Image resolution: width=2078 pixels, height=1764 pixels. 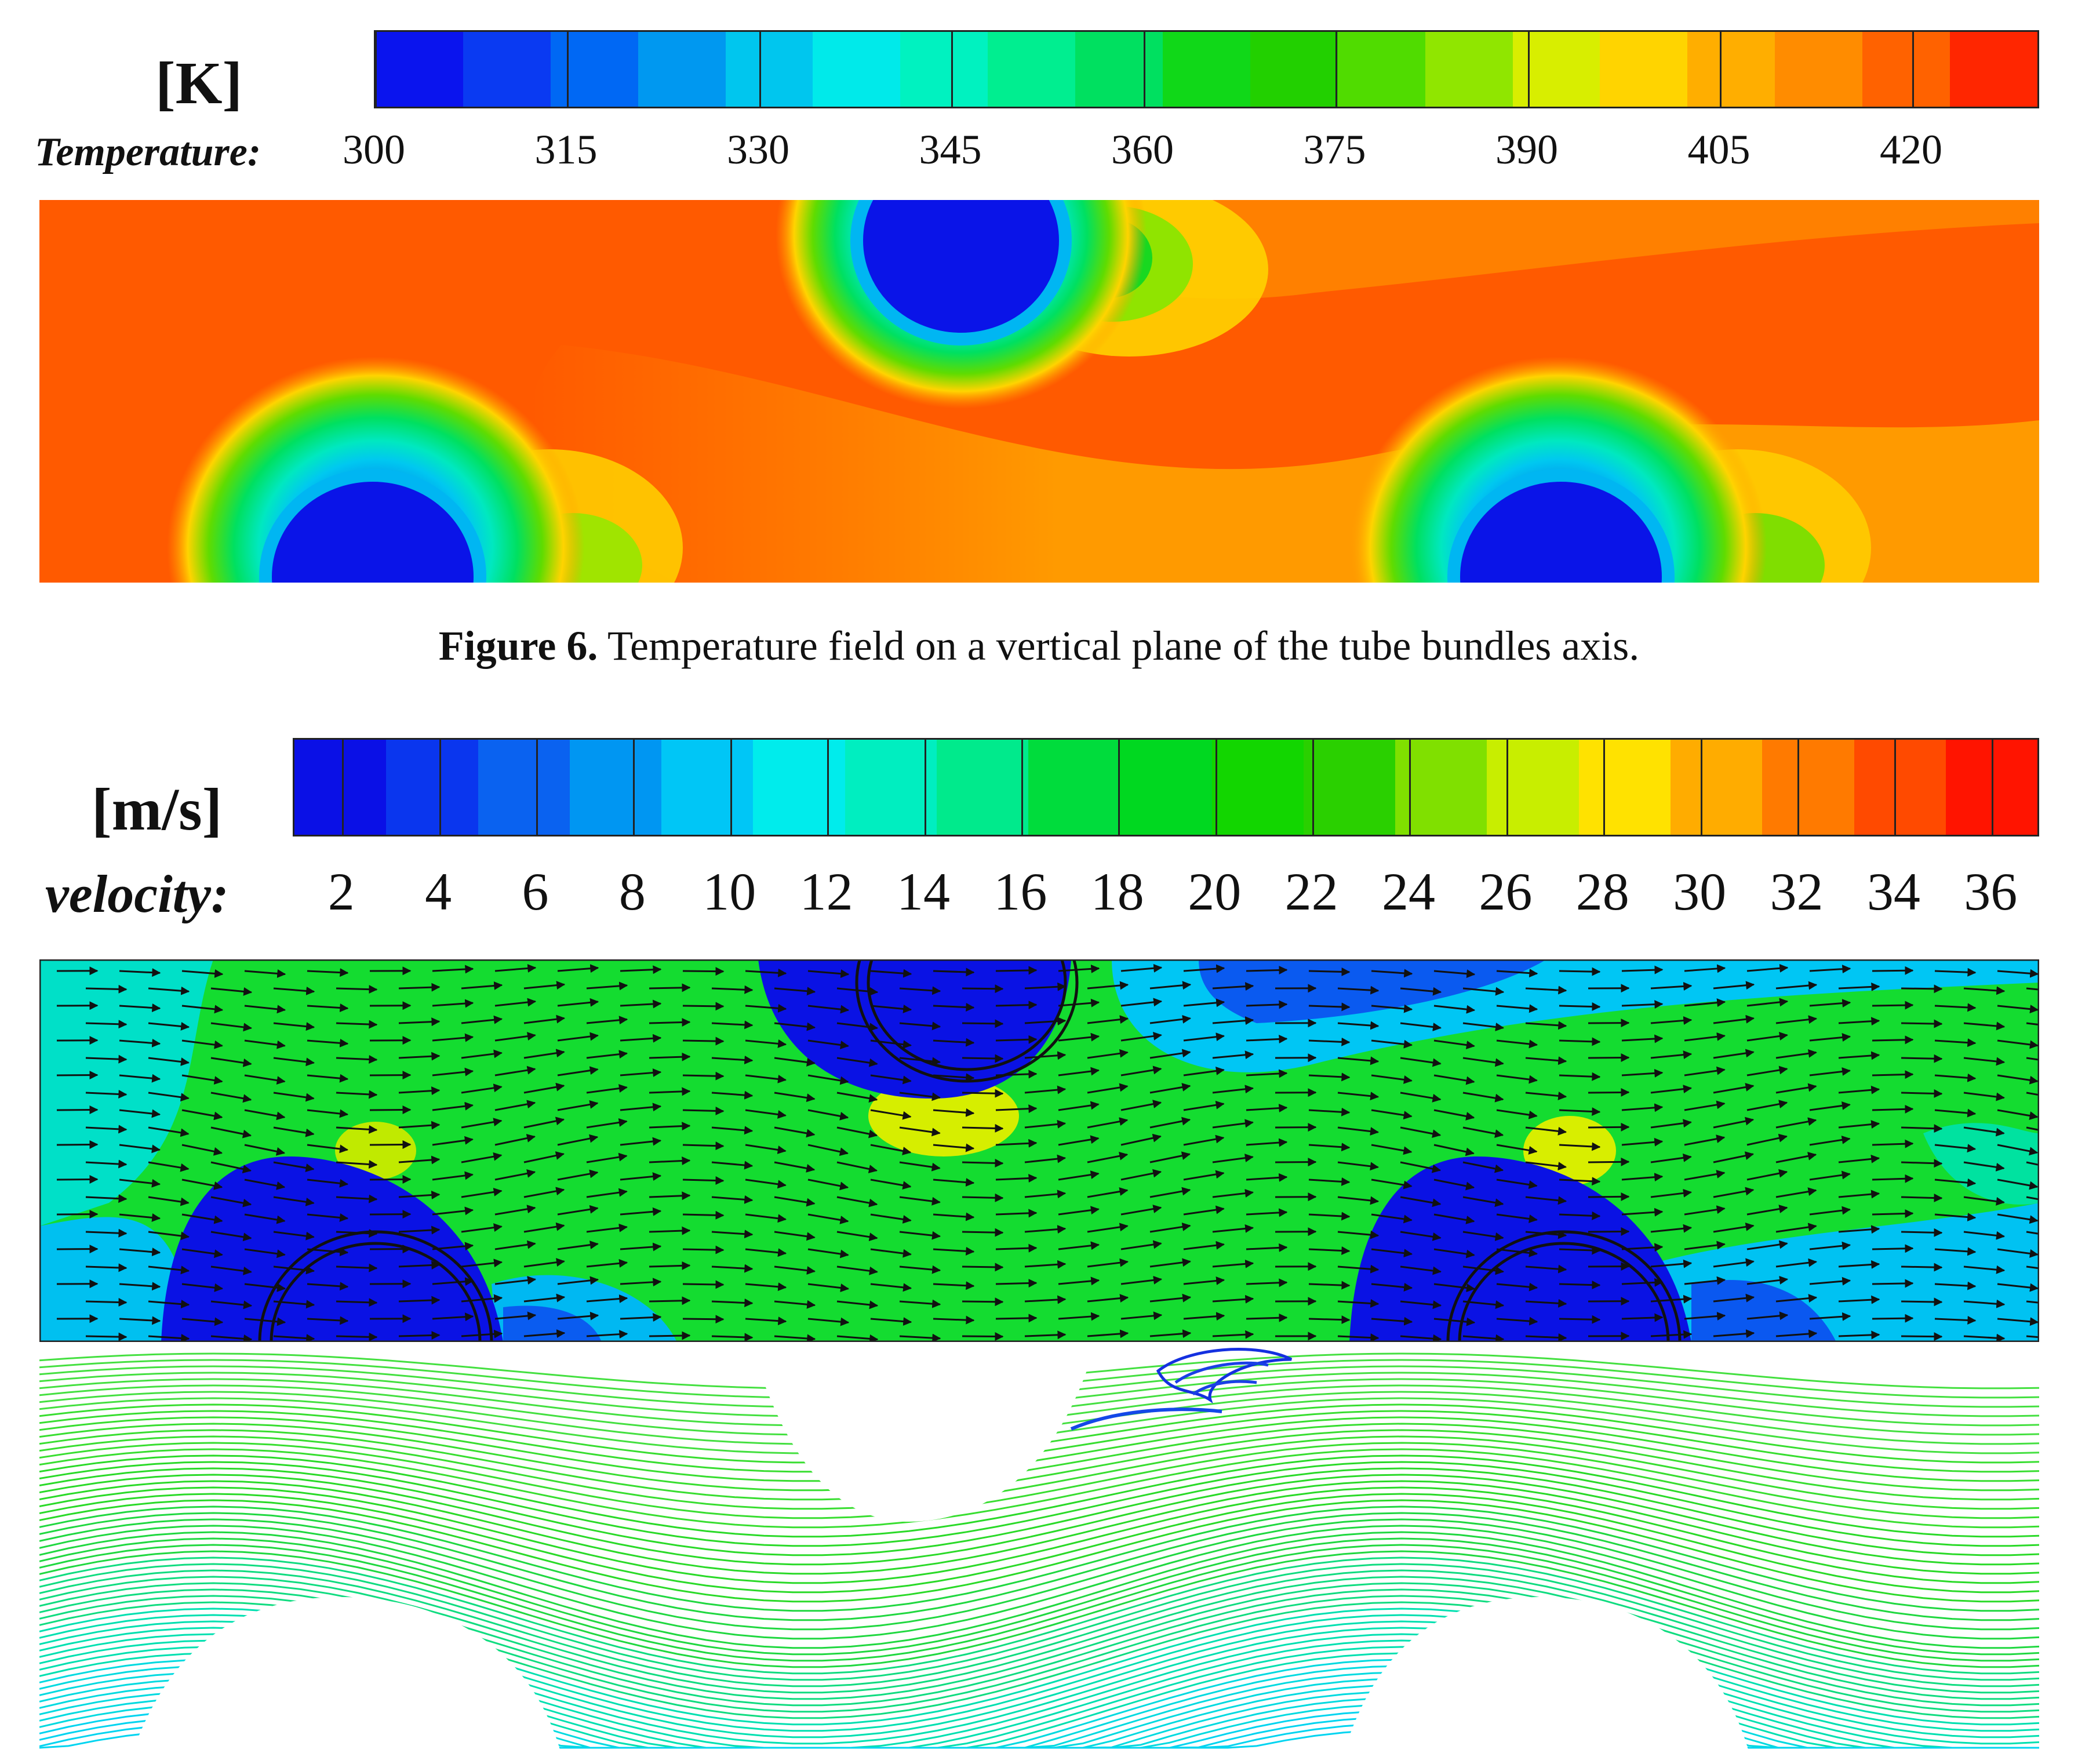 What do you see at coordinates (438, 891) in the screenshot?
I see `tick-label: 4` at bounding box center [438, 891].